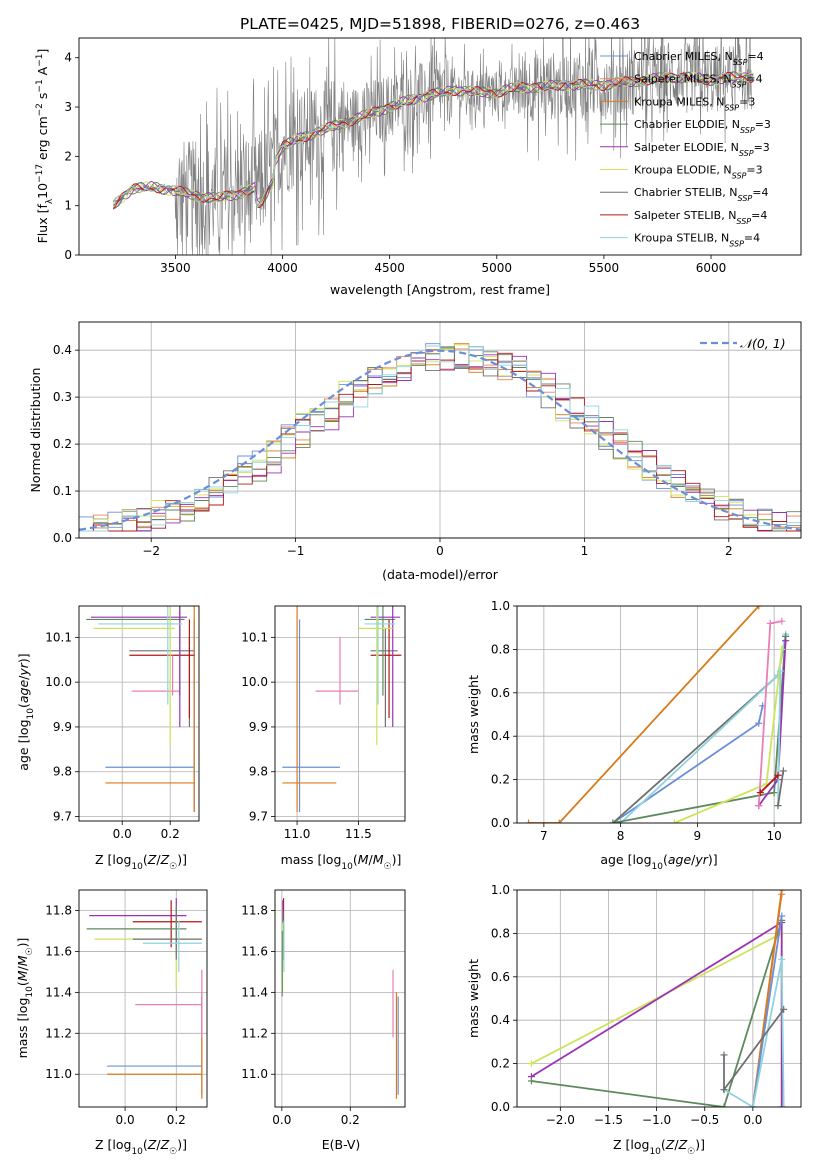 This screenshot has width=819, height=1170. Describe the element at coordinates (68, 58) in the screenshot. I see `y-tick-label: 4` at that location.